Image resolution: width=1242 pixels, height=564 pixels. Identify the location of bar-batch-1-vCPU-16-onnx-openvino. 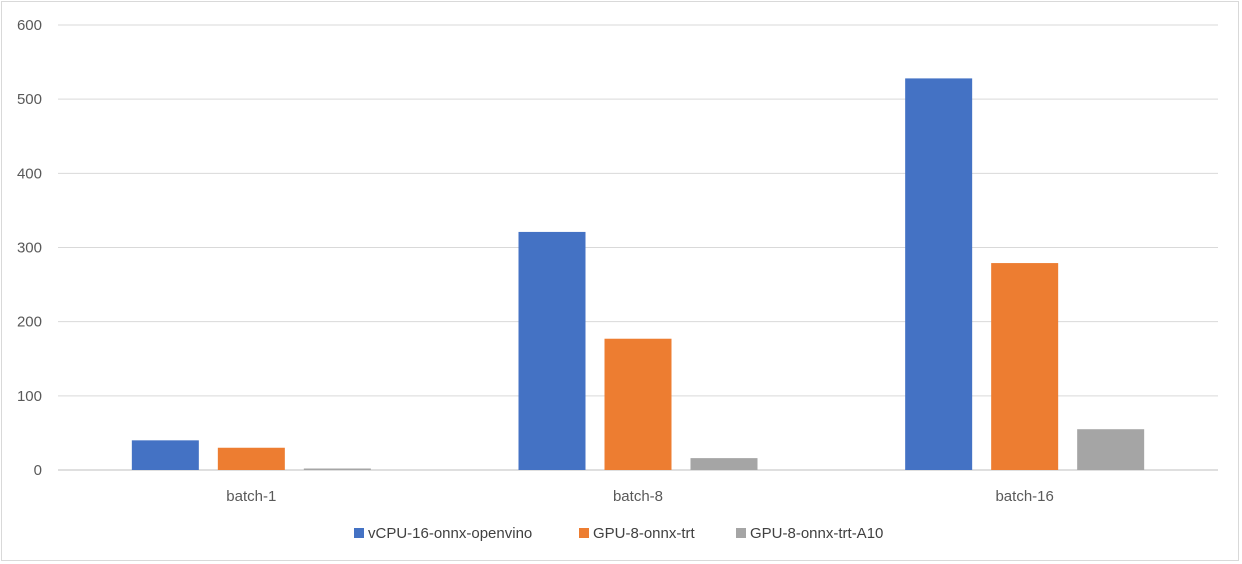
(165, 455).